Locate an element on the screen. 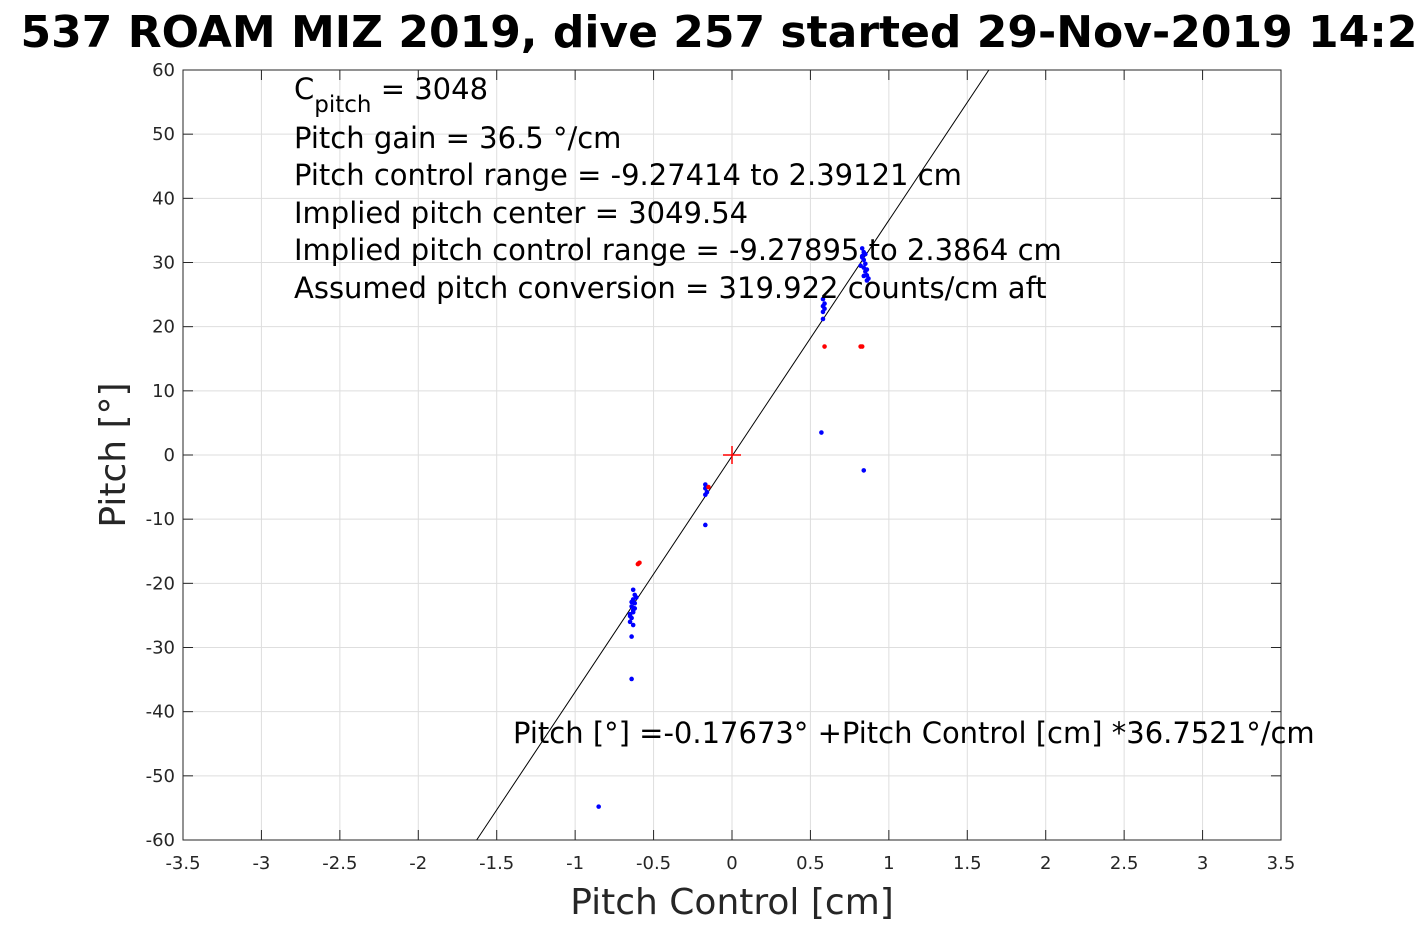 This screenshot has width=1417, height=945. x-tick-label: 1.5 is located at coordinates (967, 863).